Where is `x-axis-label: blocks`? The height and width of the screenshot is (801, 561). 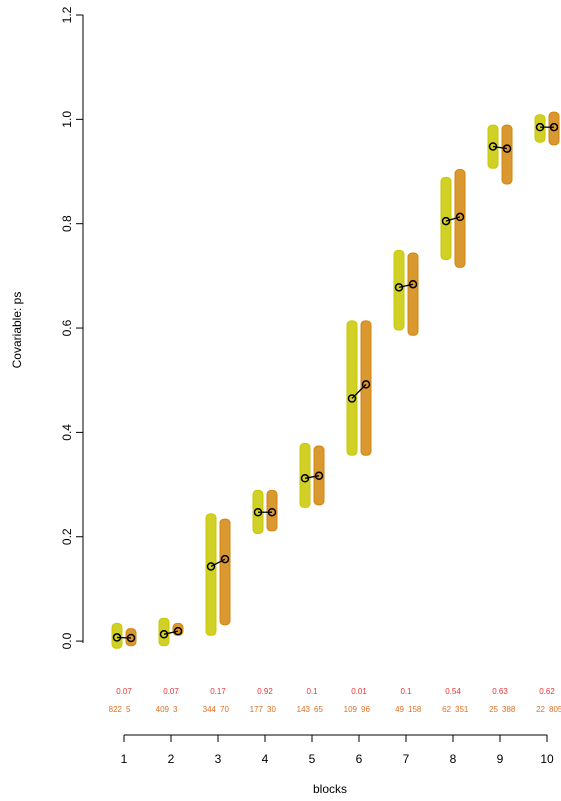
x-axis-label: blocks is located at coordinates (330, 789).